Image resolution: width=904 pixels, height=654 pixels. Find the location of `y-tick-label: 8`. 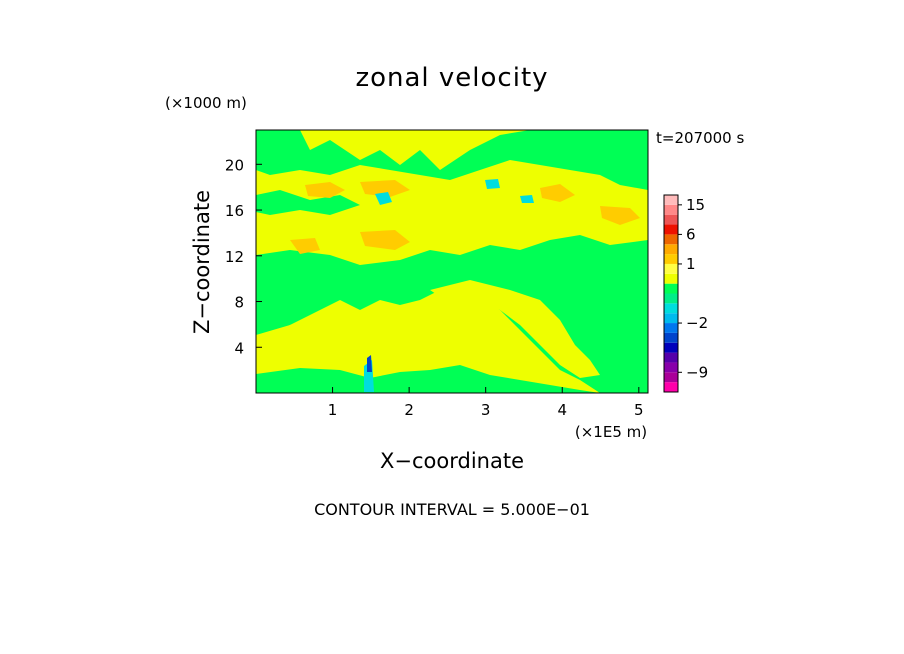

y-tick-label: 8 is located at coordinates (239, 303).